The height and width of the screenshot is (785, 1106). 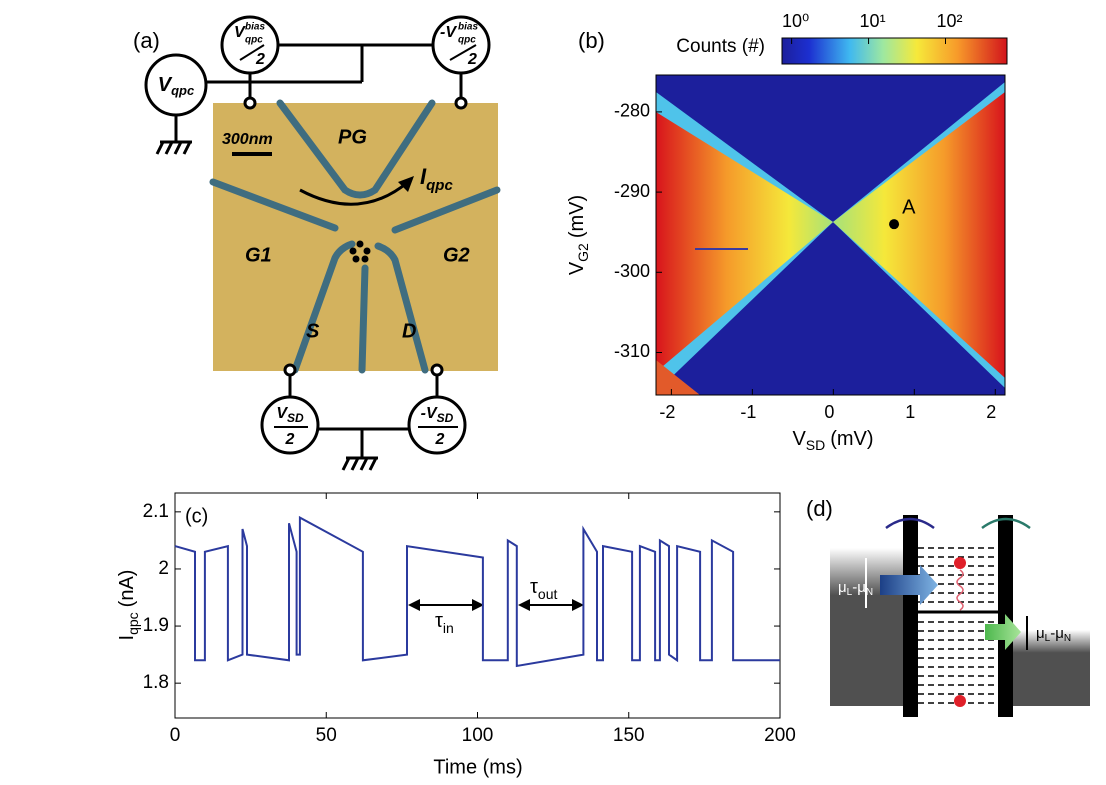 I want to click on y-tick-label: 2.1, so click(x=156, y=511).